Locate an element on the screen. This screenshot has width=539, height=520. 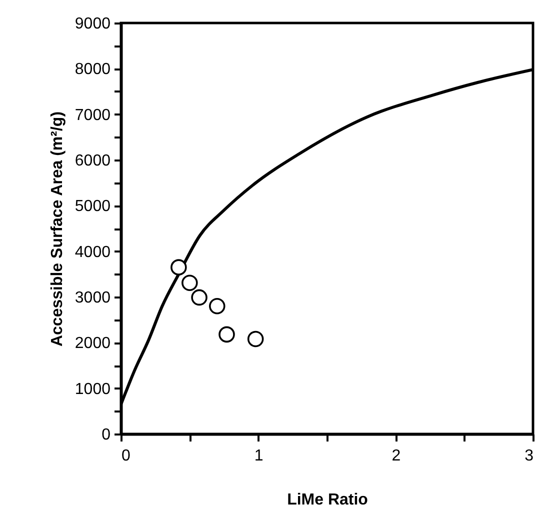
y-tick-label: 6000 is located at coordinates (92, 161).